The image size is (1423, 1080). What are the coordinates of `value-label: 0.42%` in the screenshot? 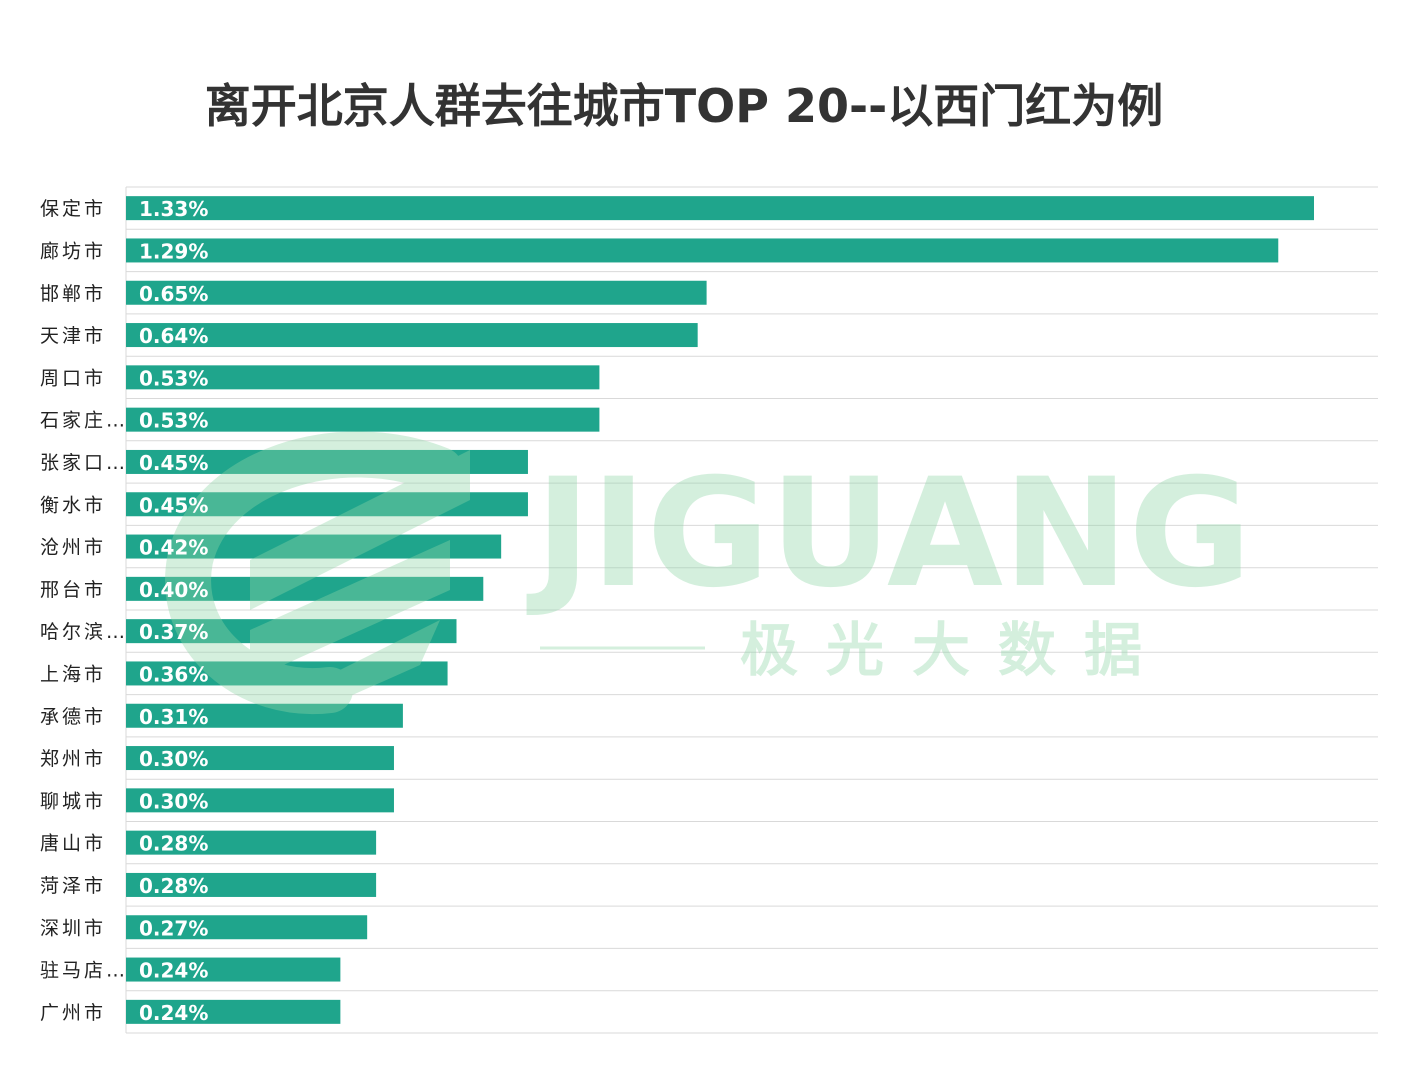 It's located at (173, 548).